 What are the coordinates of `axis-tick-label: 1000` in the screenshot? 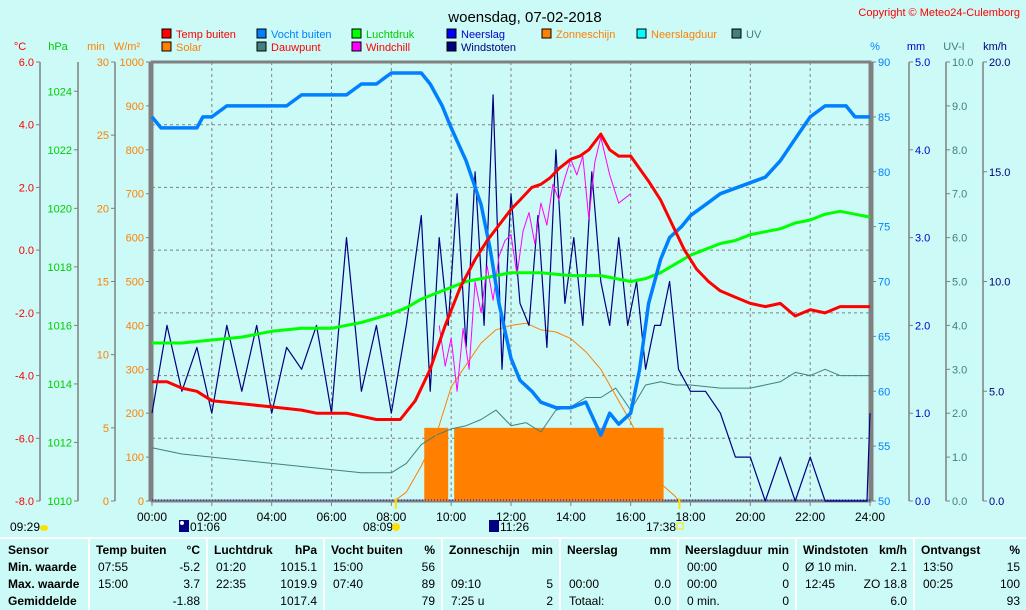 It's located at (132, 63).